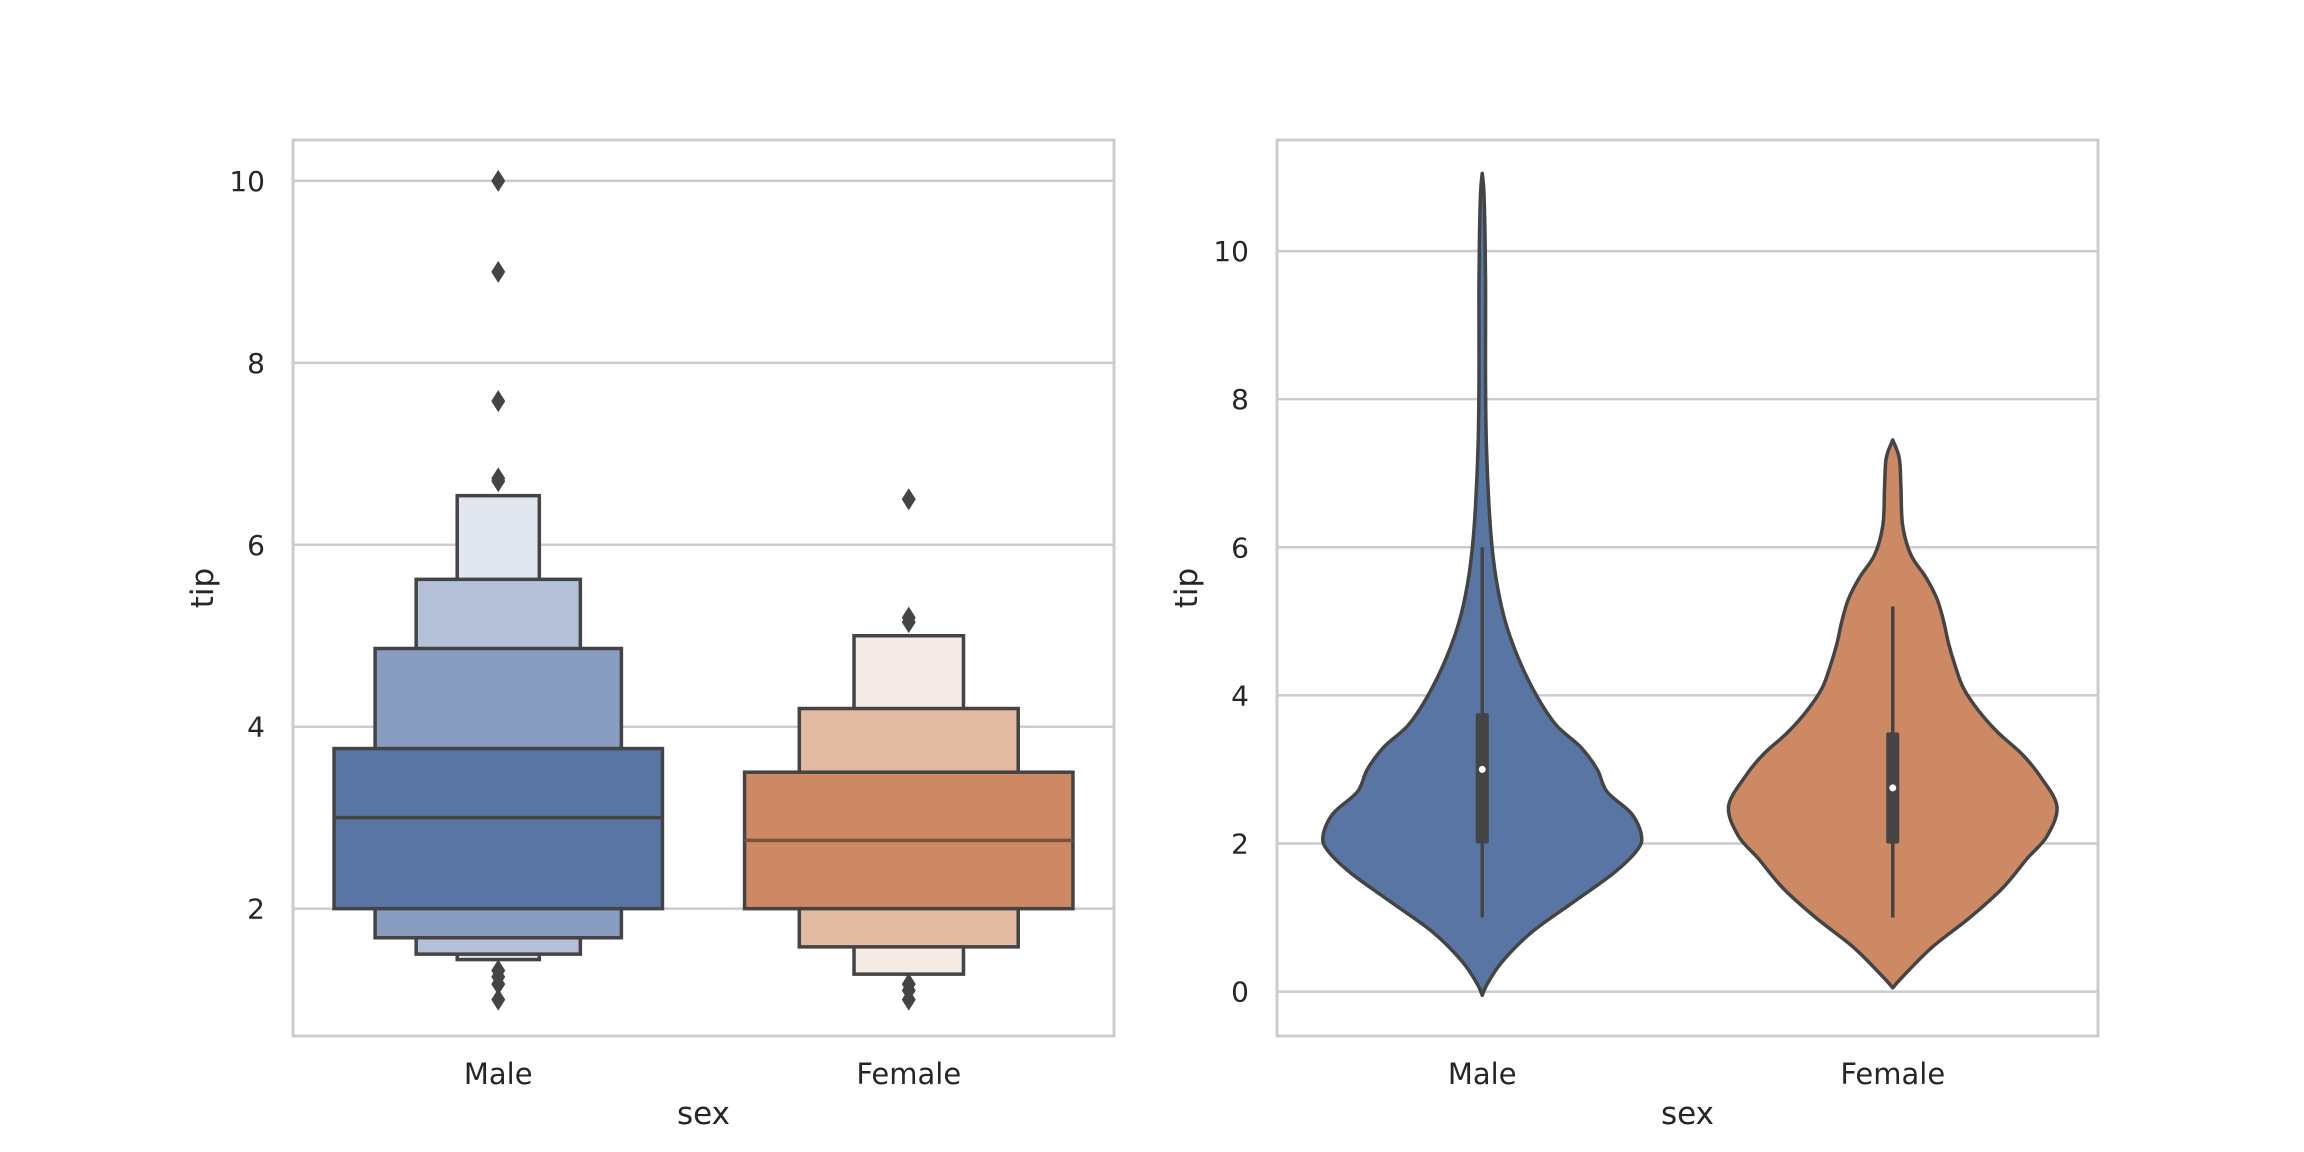 The image size is (2304, 1152). Describe the element at coordinates (498, 828) in the screenshot. I see `boxen-box` at that location.